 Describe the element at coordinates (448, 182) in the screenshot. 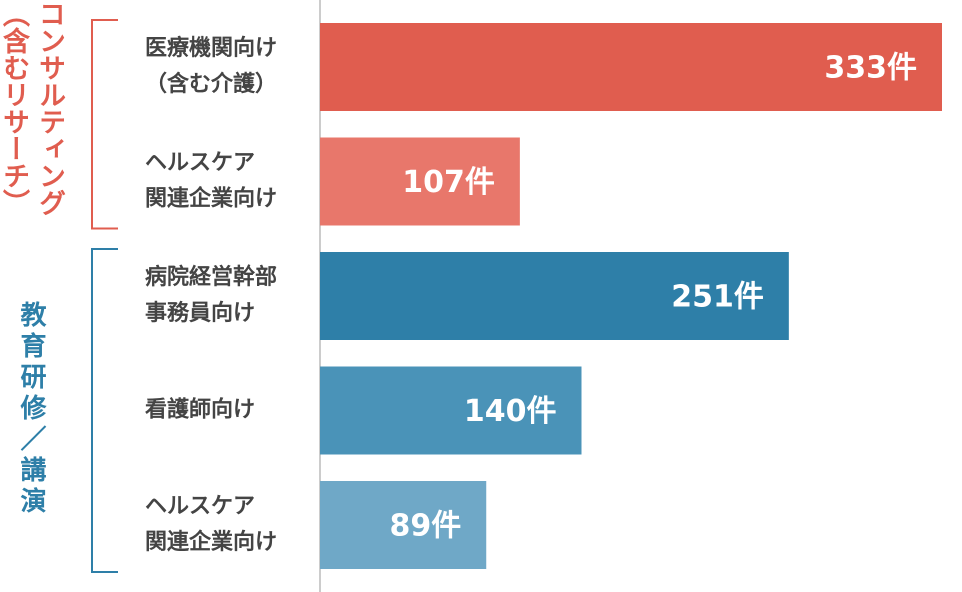

I see `value-label: 107件` at that location.